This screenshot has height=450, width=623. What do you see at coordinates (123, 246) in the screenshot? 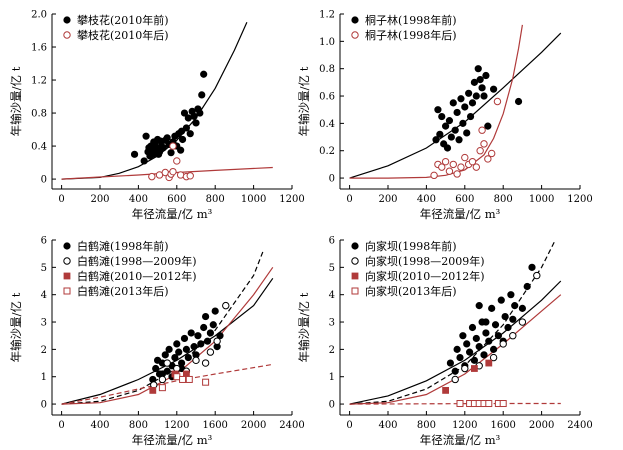
I see `legend-label: 白鹤滩(1998年前)` at bounding box center [123, 246].